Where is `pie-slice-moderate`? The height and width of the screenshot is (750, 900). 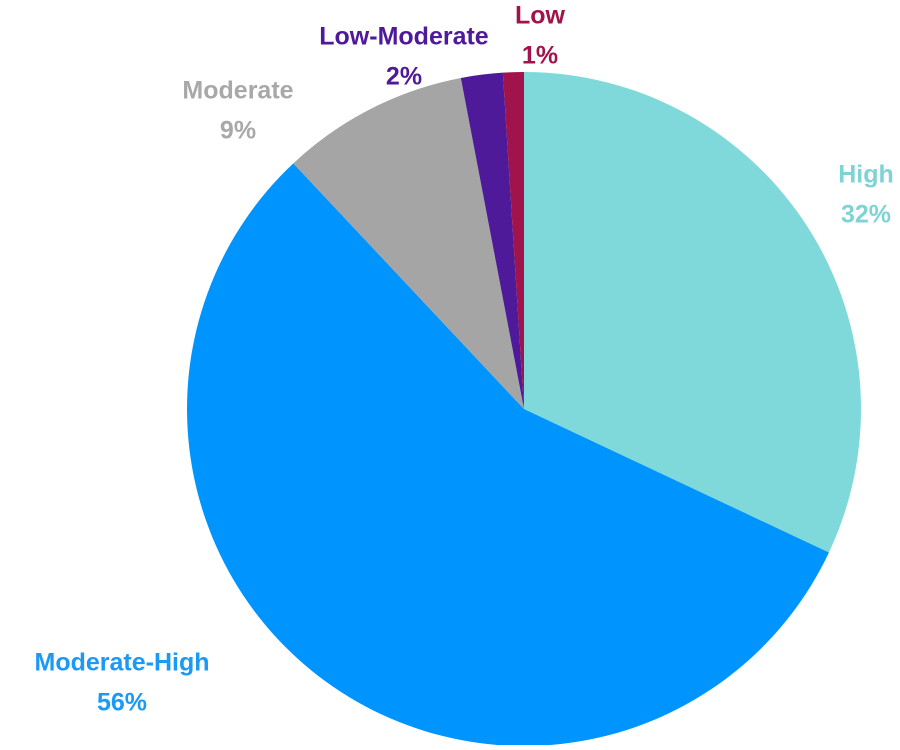
pie-slice-moderate is located at coordinates (408, 243).